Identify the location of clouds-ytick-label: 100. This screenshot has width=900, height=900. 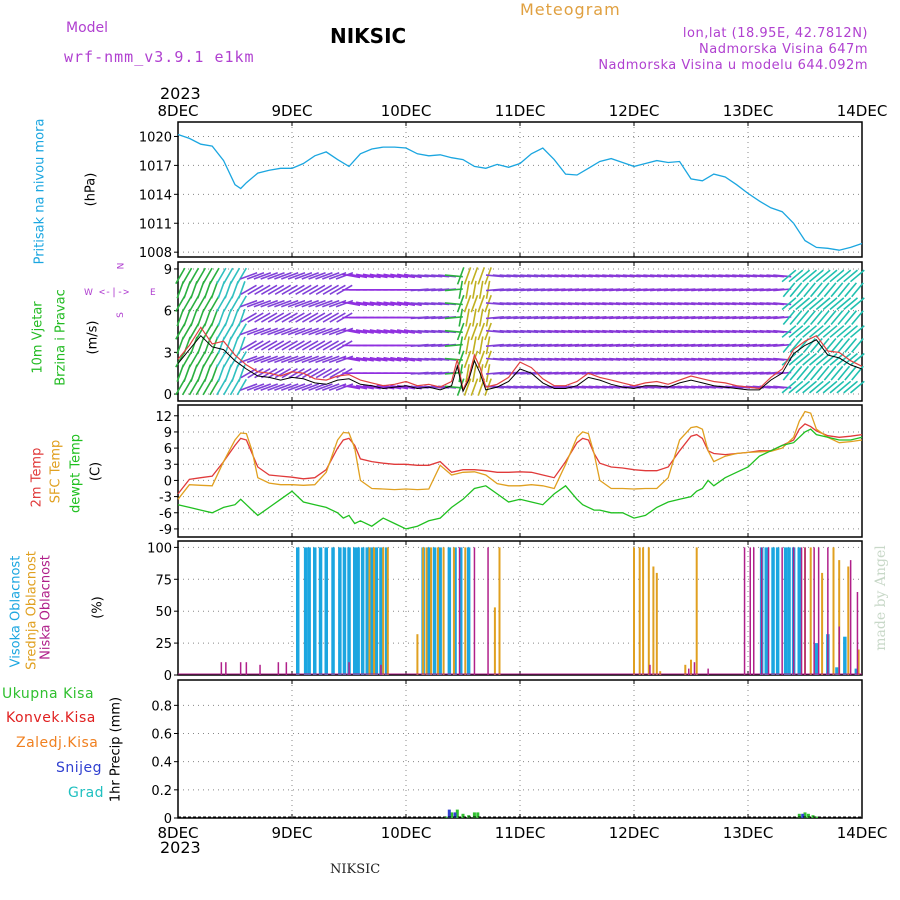
(159, 548).